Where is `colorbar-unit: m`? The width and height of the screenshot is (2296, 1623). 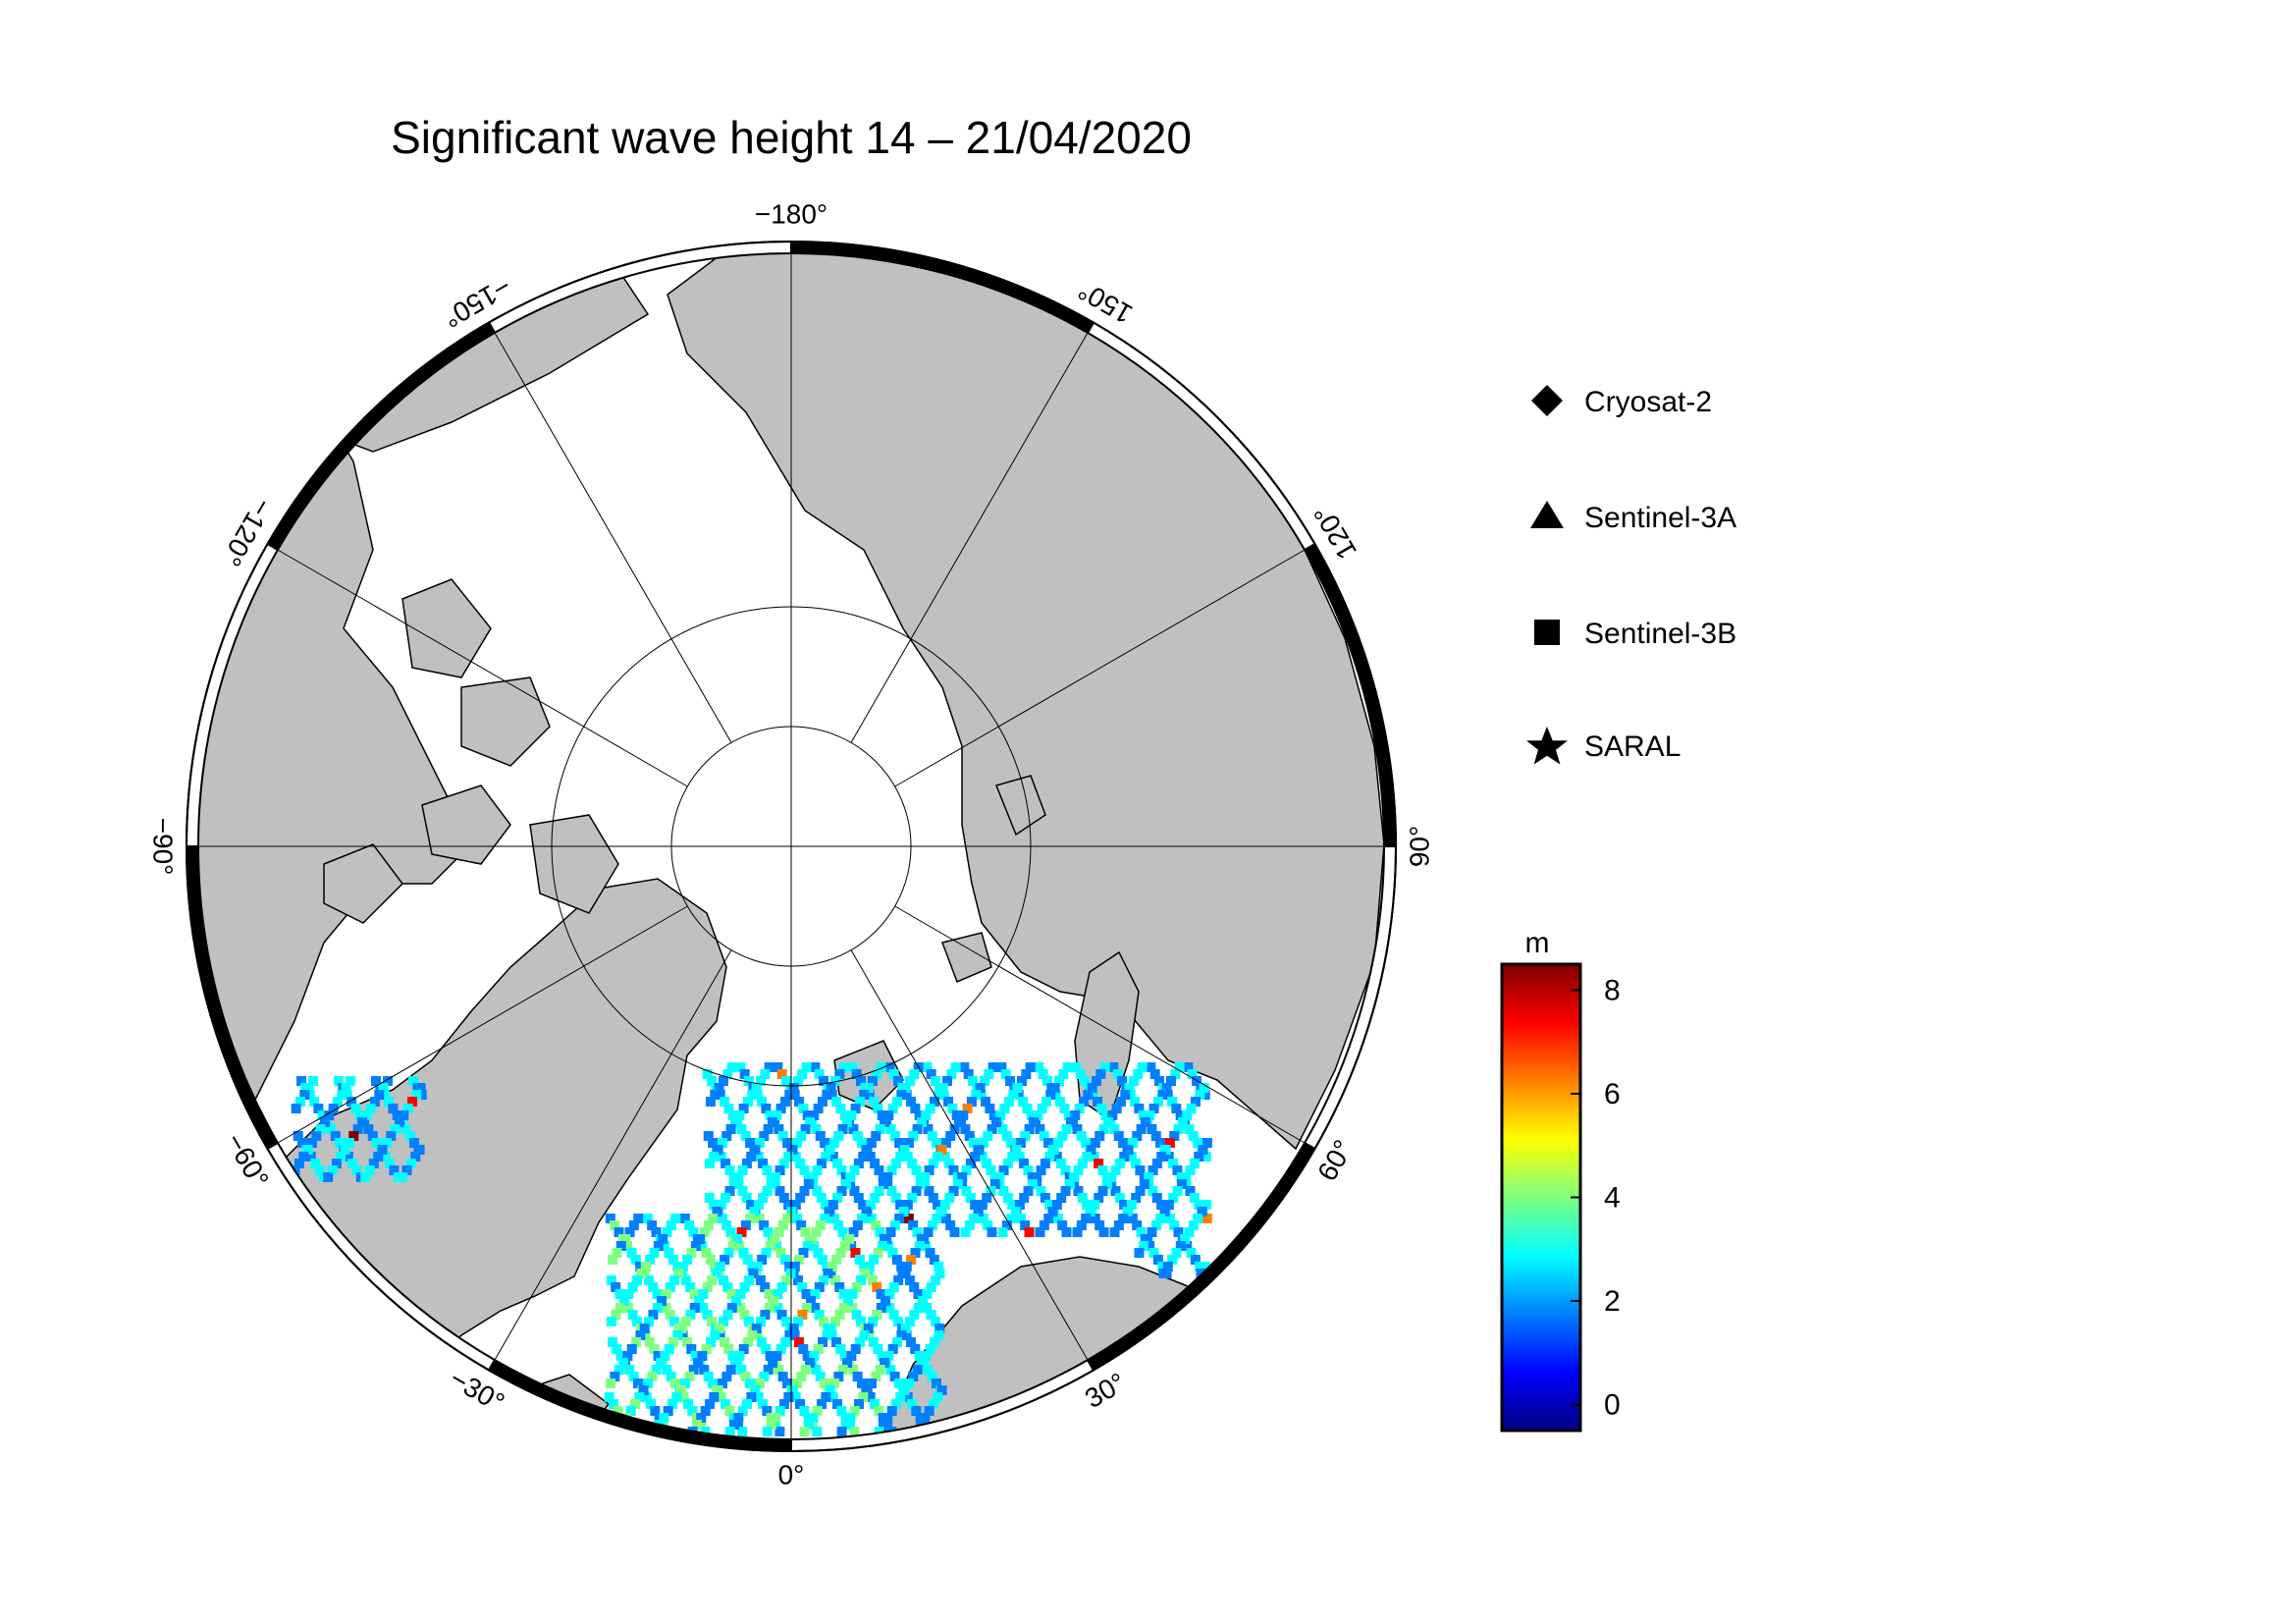
colorbar-unit: m is located at coordinates (1538, 943).